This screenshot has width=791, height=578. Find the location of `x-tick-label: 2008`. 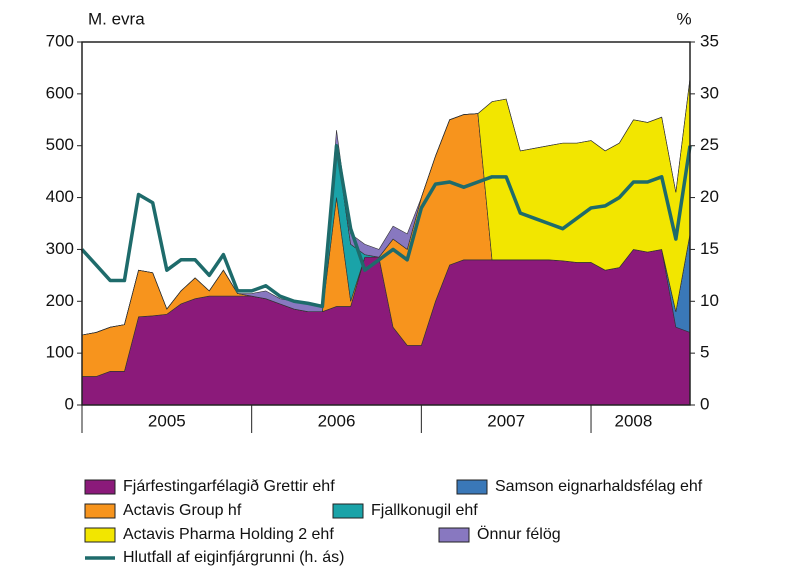

x-tick-label: 2008 is located at coordinates (634, 420).